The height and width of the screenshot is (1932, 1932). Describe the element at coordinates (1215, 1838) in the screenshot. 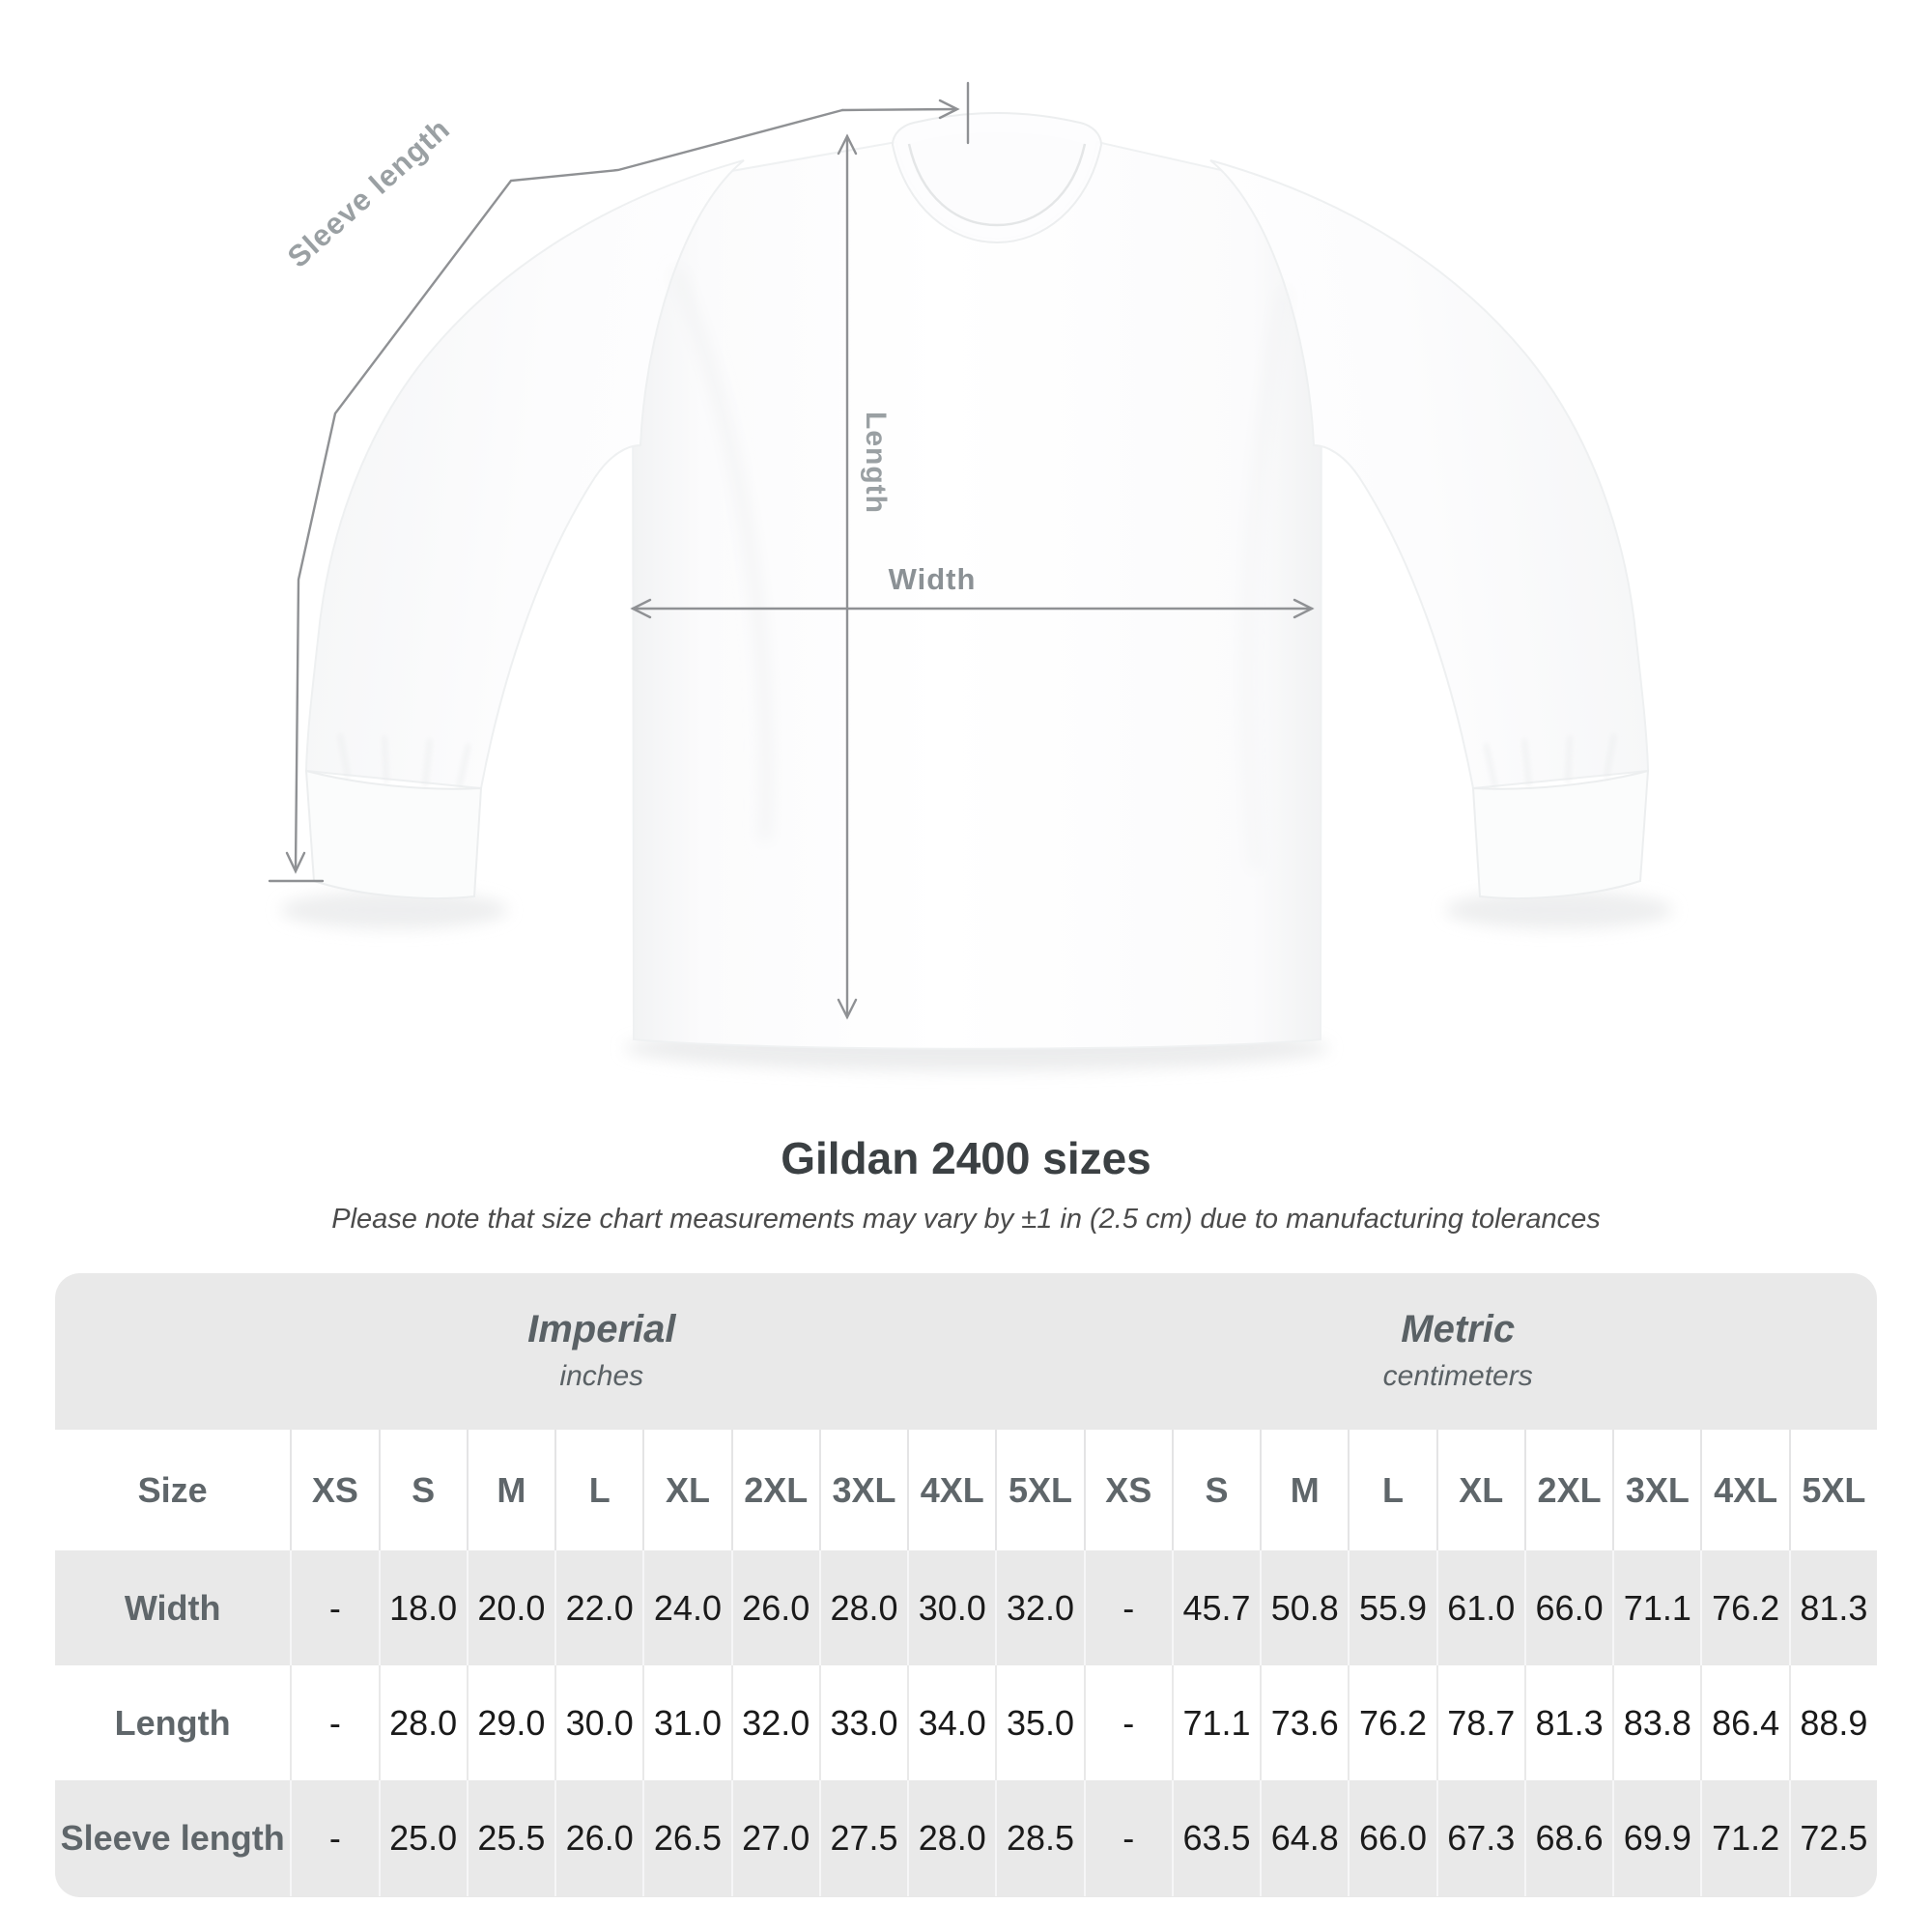

I see `measurement-value: 63.5` at that location.